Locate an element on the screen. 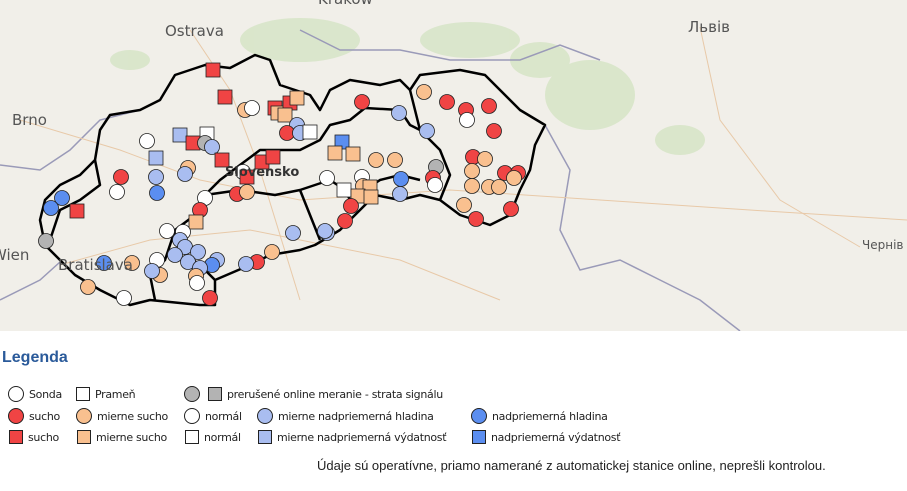 This screenshot has width=907, height=491. legend-nadpriemerna-hladina: nadpriemerná hladina is located at coordinates (539, 416).